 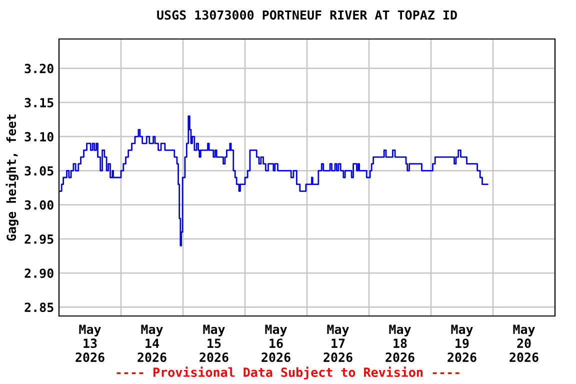 I want to click on y-tick-label: 3.05, so click(x=39, y=171).